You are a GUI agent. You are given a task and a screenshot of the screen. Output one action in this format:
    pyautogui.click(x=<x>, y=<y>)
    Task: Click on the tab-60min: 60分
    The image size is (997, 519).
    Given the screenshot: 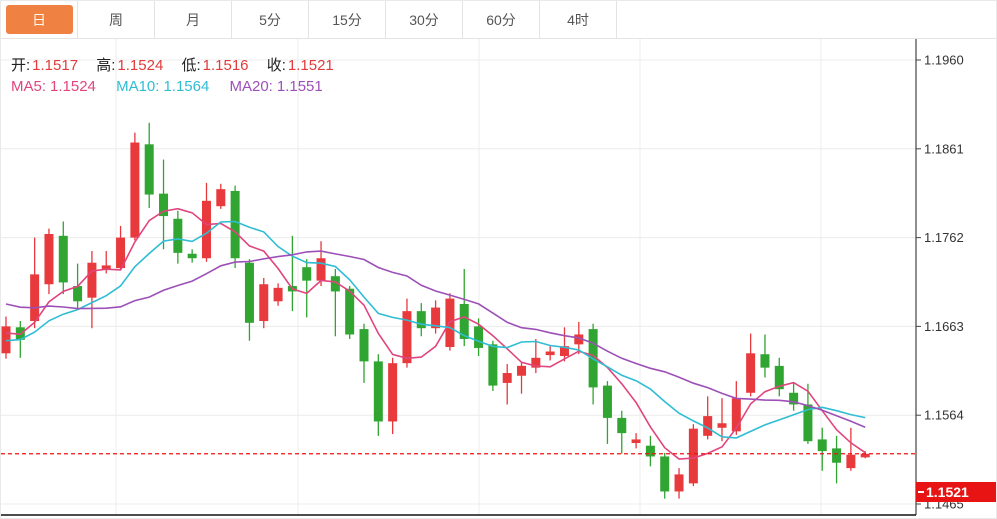 What is the action you would take?
    pyautogui.click(x=501, y=19)
    